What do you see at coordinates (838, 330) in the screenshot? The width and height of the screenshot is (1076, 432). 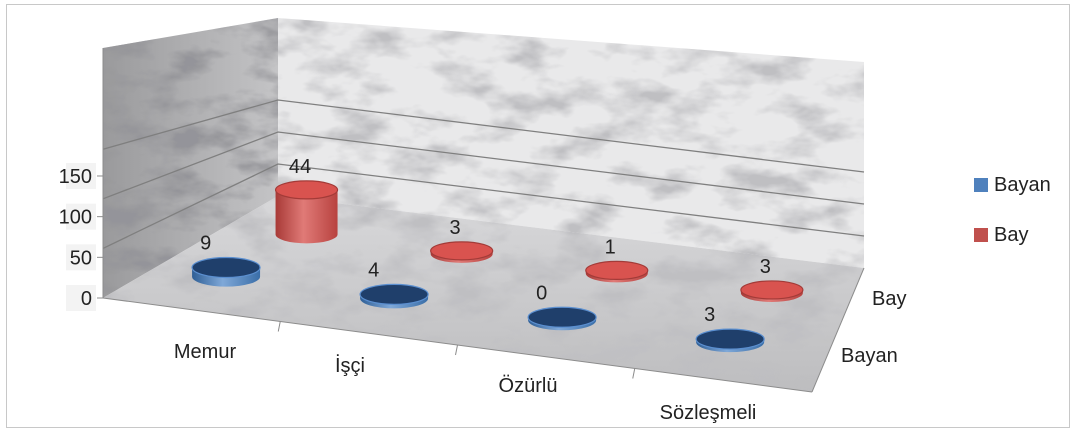 I see `depth-axis-line` at bounding box center [838, 330].